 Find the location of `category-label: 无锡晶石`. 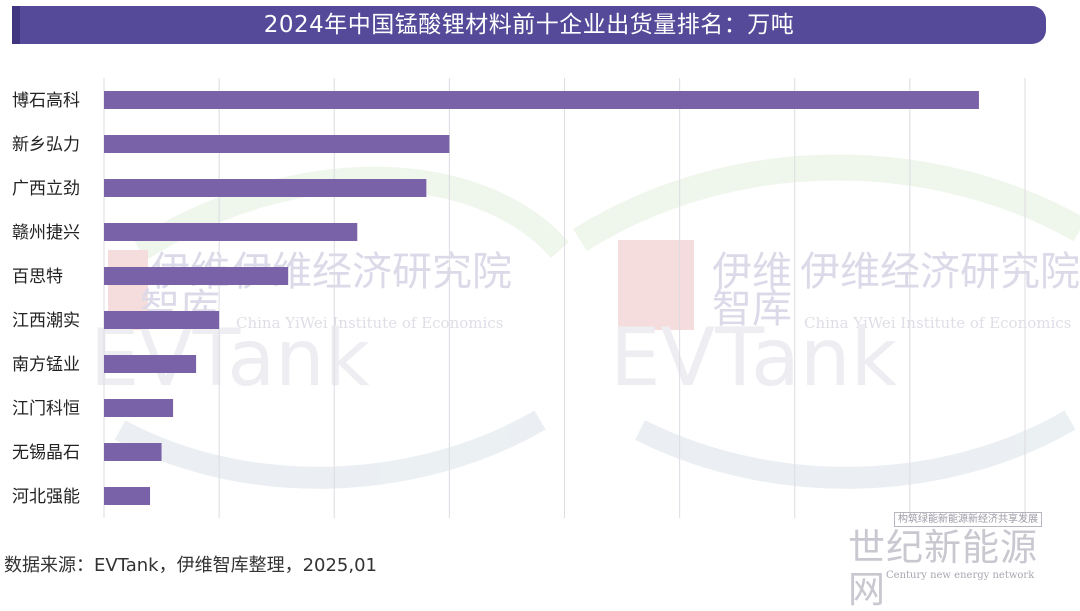

category-label: 无锡晶石 is located at coordinates (46, 453).